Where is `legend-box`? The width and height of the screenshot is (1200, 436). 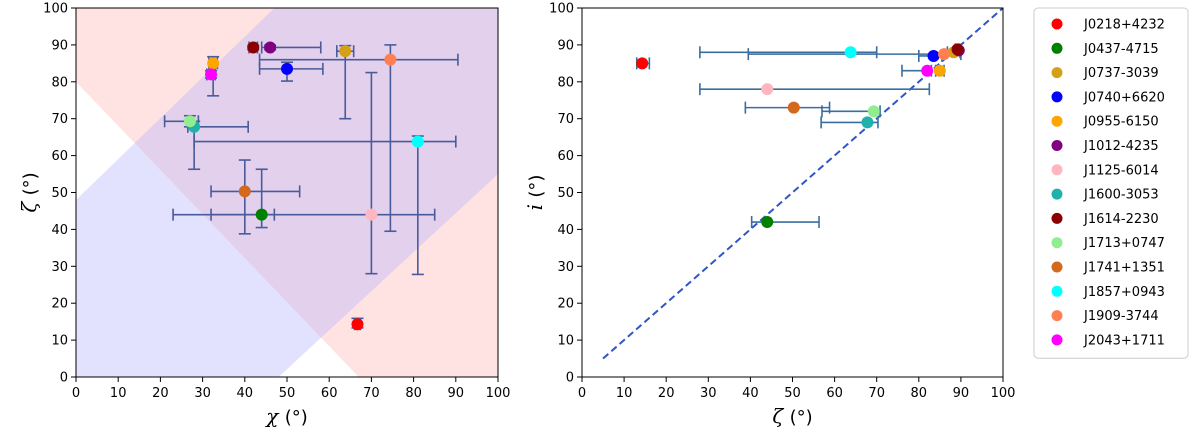
legend-box is located at coordinates (1111, 183).